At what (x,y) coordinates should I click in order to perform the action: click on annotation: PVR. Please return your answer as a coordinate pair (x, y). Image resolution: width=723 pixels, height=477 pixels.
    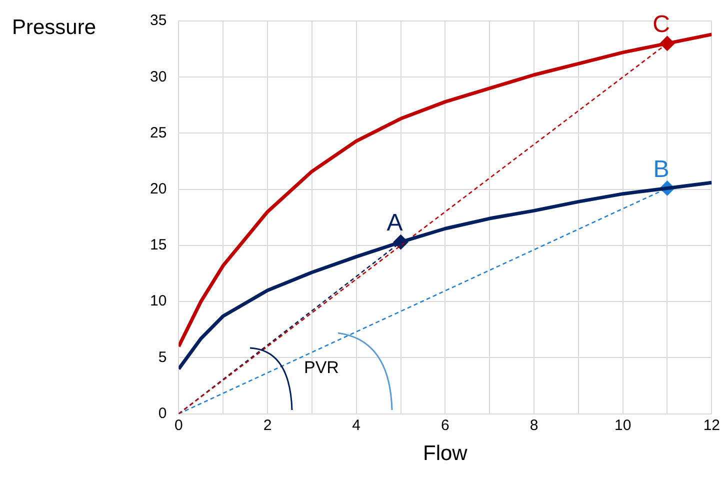
    Looking at the image, I should click on (321, 368).